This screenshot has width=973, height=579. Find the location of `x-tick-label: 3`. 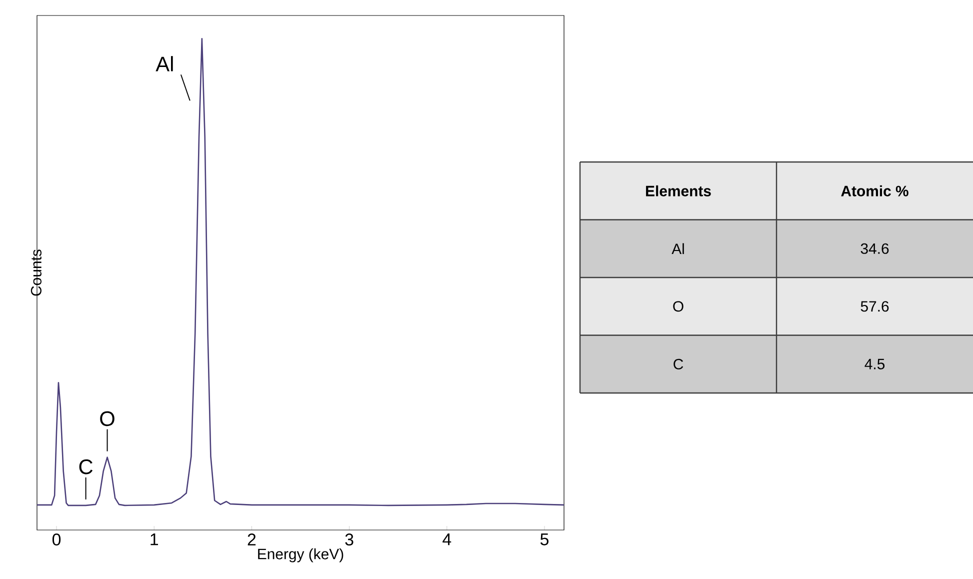

x-tick-label: 3 is located at coordinates (349, 540).